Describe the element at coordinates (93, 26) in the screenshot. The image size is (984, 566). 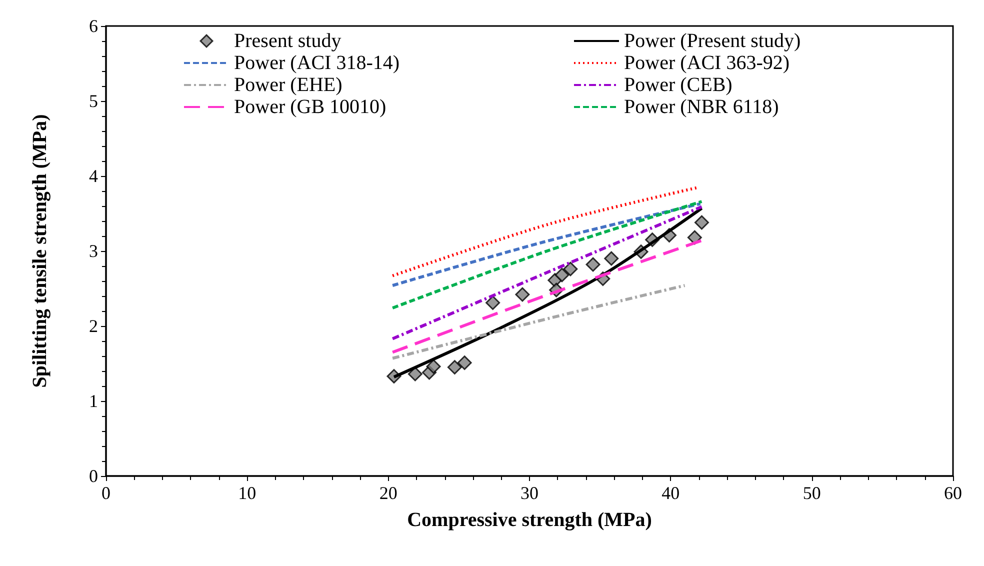
I see `y-tick-label: 6` at that location.